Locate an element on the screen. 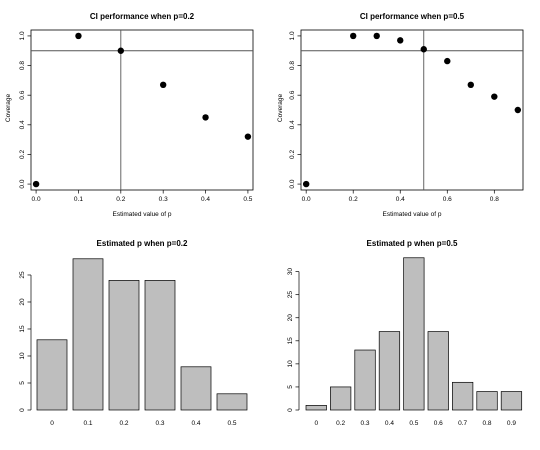 This screenshot has height=450, width=540. chart-title: CI performance when p=0.2 is located at coordinates (142, 16).